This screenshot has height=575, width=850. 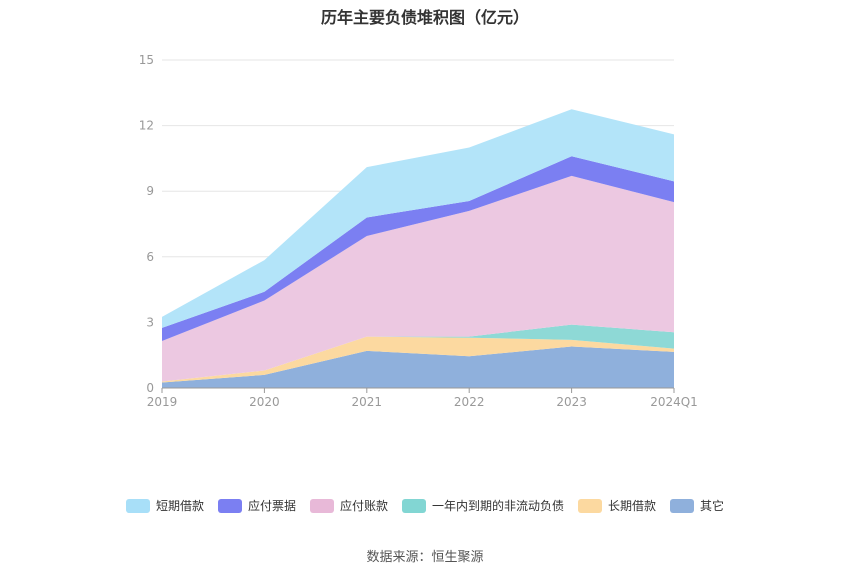 I want to click on legend-label: 短期借款, so click(x=179, y=506).